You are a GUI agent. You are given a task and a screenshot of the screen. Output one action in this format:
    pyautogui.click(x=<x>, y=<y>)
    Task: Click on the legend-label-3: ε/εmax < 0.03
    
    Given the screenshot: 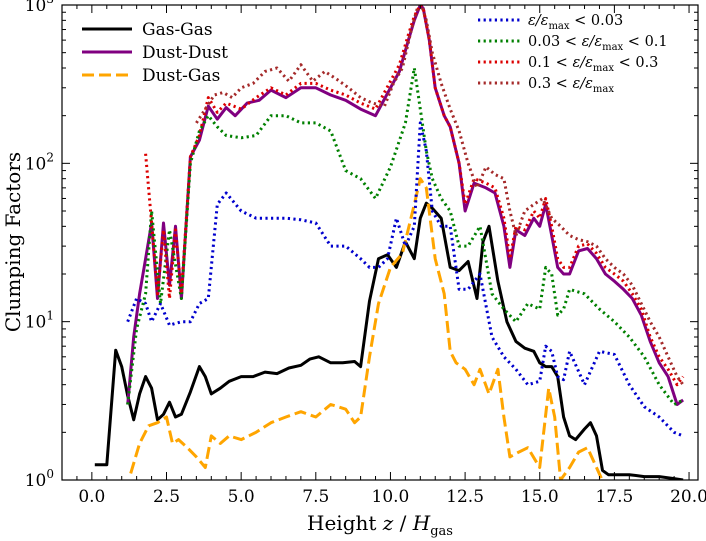 What is the action you would take?
    pyautogui.click(x=575, y=22)
    